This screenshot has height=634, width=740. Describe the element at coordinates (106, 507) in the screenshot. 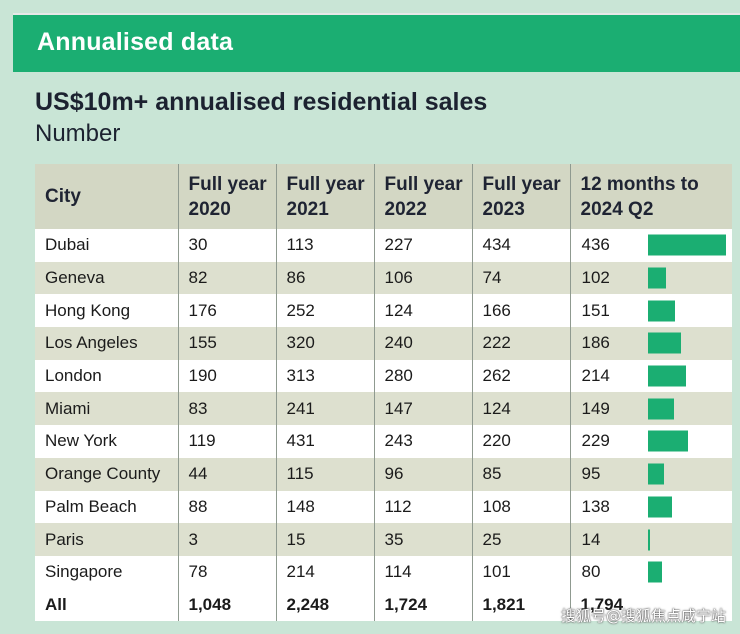

I see `city-cell: Palm Beach` at that location.